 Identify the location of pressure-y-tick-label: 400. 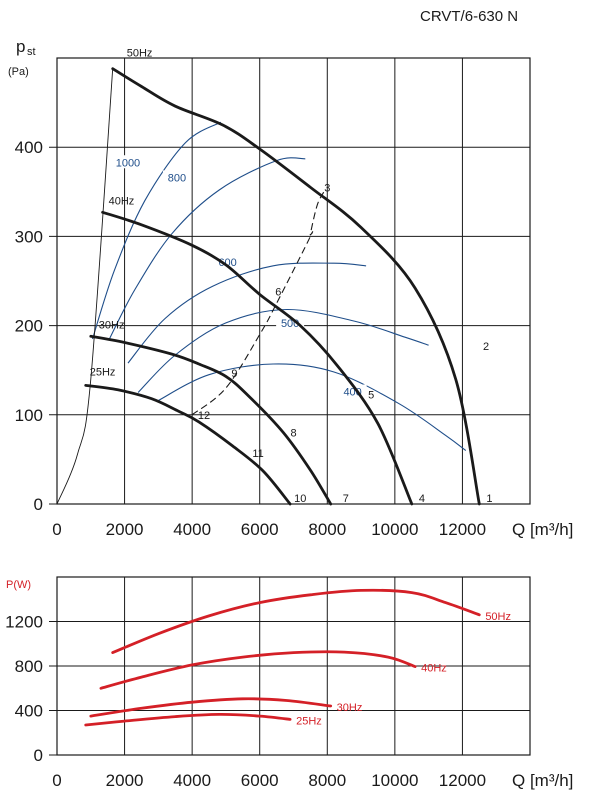
(29, 147).